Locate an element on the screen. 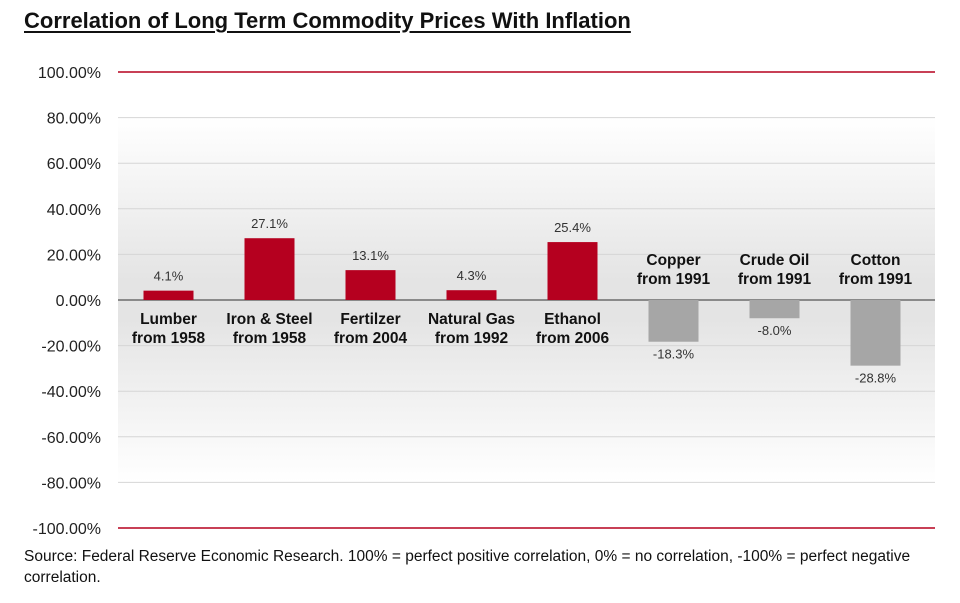 This screenshot has height=603, width=960. y-tick-label: 20.00% is located at coordinates (74, 255).